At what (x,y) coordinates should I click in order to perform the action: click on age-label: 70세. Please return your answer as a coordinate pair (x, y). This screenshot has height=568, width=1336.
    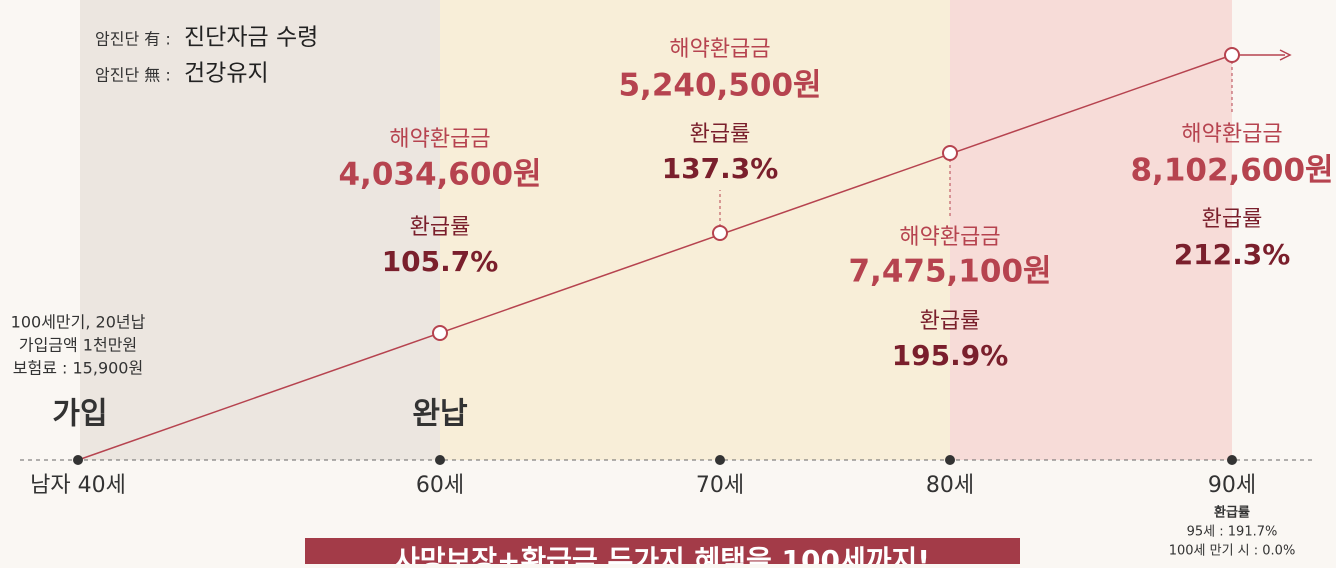
    Looking at the image, I should click on (720, 485).